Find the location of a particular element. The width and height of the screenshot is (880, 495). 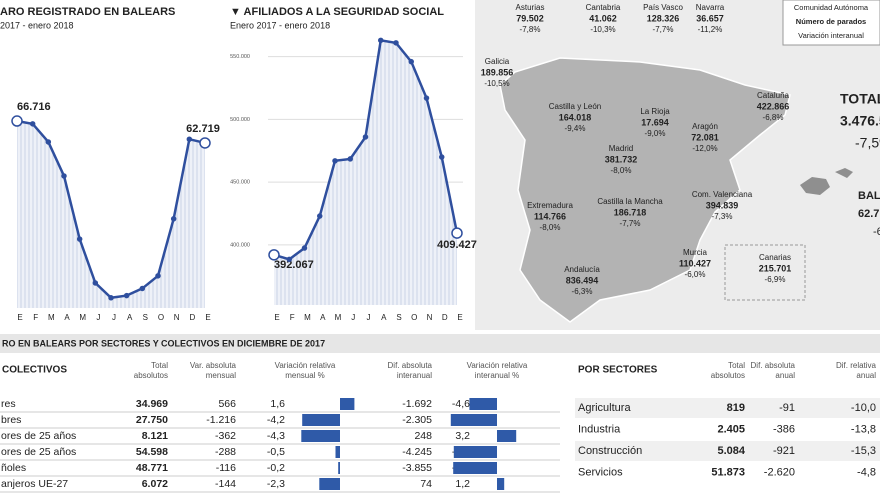

cell: 248 is located at coordinates (423, 436).